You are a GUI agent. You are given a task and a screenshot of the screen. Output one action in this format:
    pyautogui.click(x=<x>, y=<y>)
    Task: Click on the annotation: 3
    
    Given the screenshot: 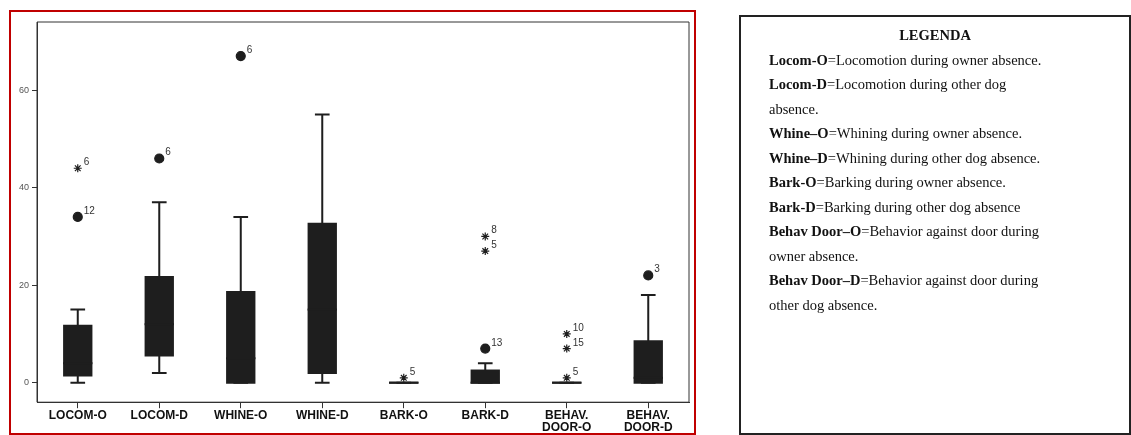 What is the action you would take?
    pyautogui.click(x=657, y=269)
    